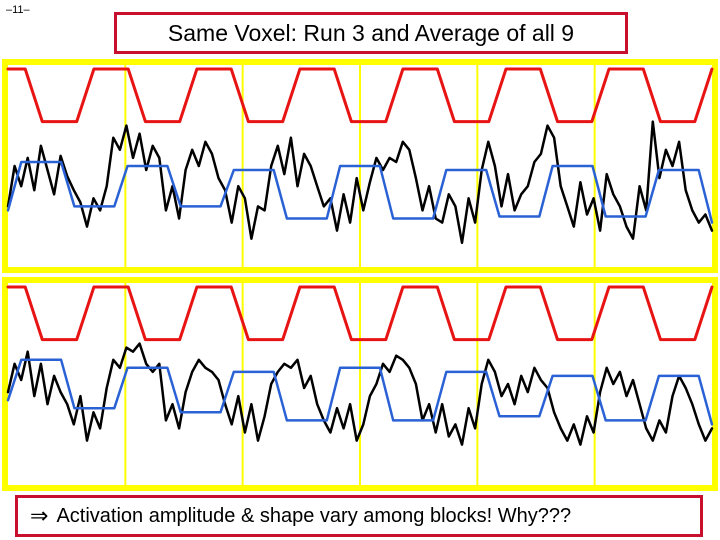  I want to click on slide-title: Same Voxel: Run 3 and Average of all 9, so click(371, 32).